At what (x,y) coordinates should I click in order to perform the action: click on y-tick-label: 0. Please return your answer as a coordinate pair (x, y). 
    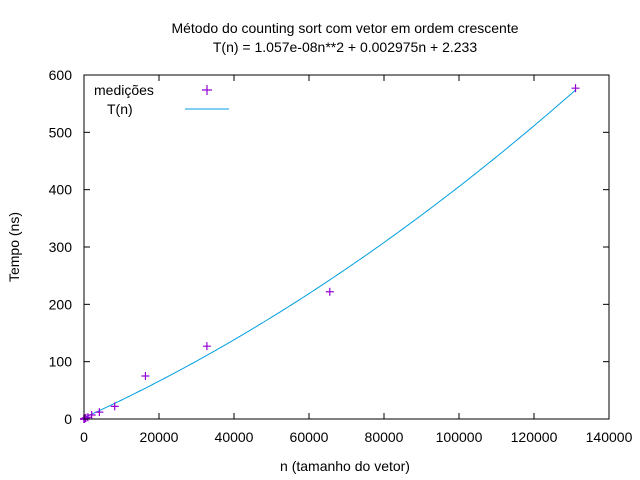
    Looking at the image, I should click on (68, 419).